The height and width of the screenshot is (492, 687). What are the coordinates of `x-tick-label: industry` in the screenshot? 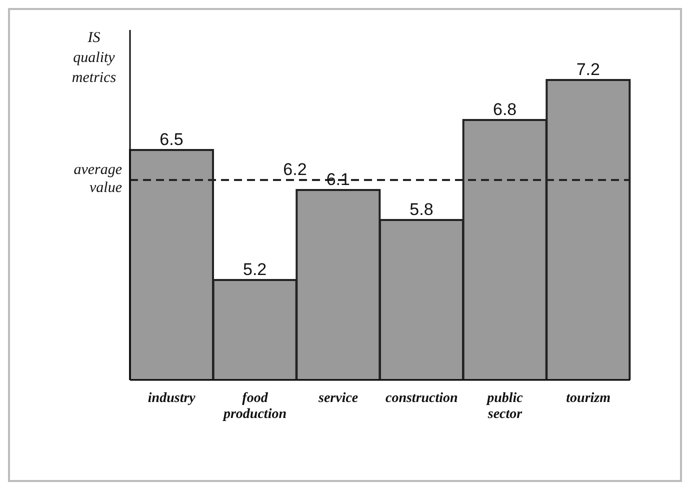 It's located at (172, 398).